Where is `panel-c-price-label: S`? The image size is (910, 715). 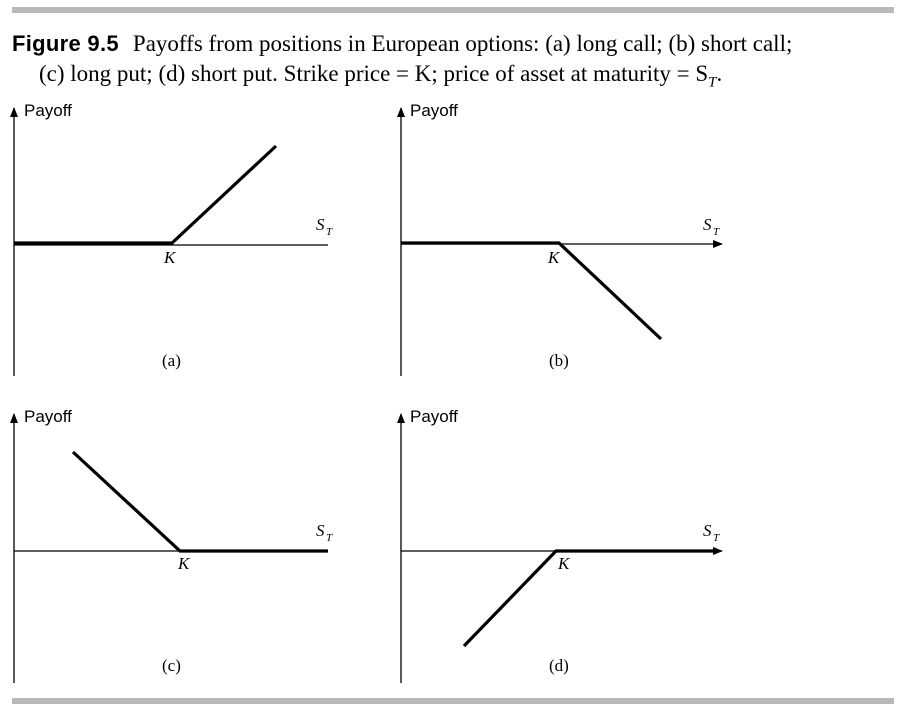 panel-c-price-label: S is located at coordinates (320, 530).